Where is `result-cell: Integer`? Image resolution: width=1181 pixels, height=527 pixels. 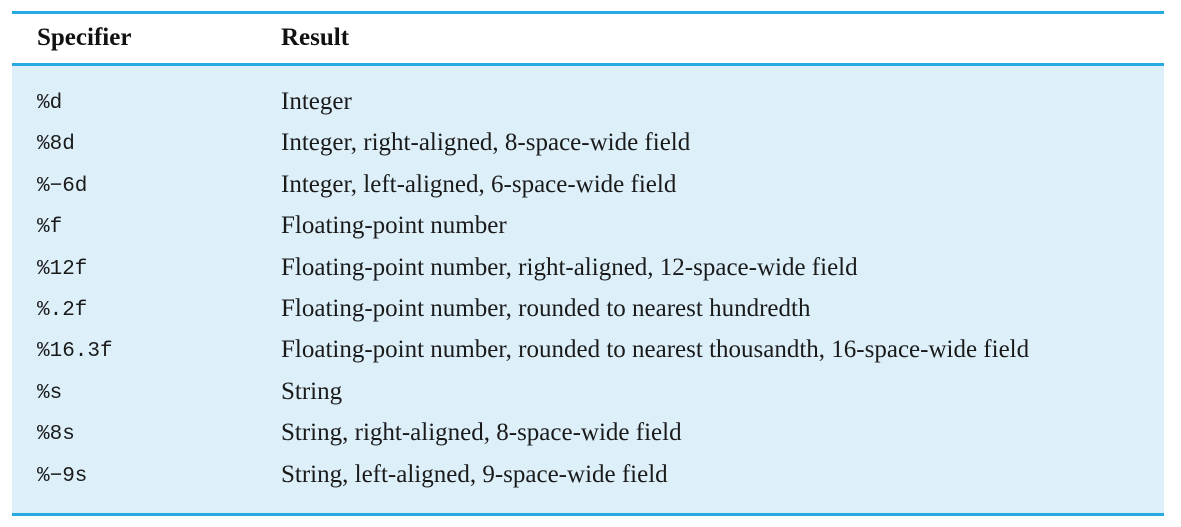 result-cell: Integer is located at coordinates (316, 101).